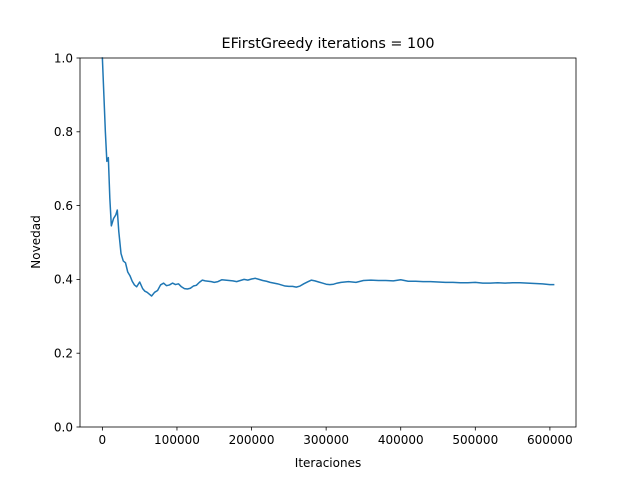  I want to click on y-axis-label: Novedad, so click(36, 241).